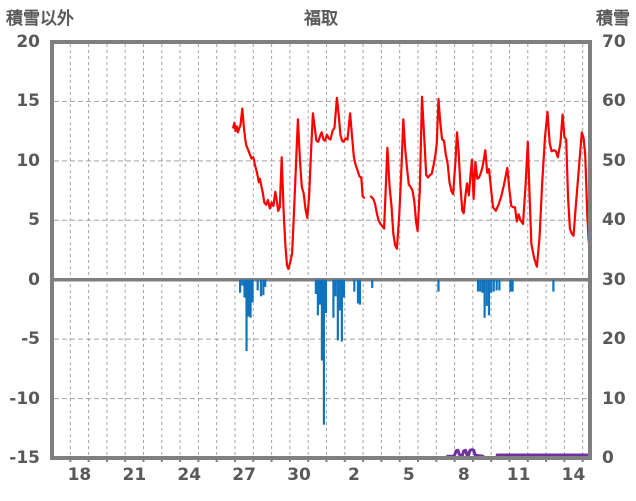 This screenshot has height=501, width=636. What do you see at coordinates (24, 458) in the screenshot?
I see `left-axis-tick-label: -15` at bounding box center [24, 458].